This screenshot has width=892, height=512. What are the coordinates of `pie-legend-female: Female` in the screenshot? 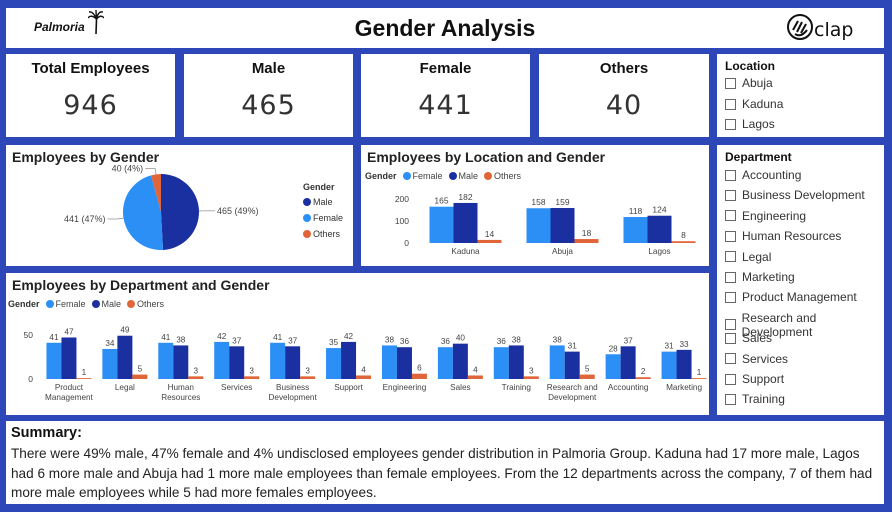 It's located at (323, 218).